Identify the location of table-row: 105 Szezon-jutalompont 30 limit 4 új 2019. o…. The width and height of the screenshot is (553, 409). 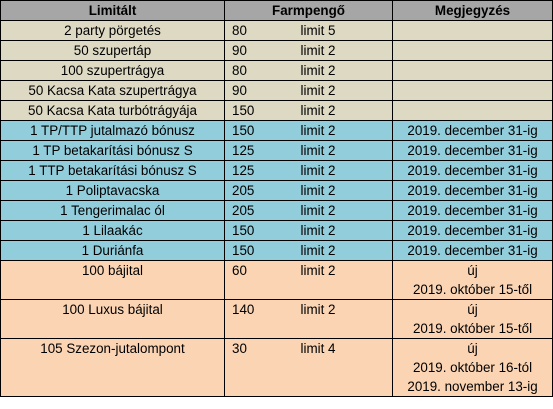
(276, 367).